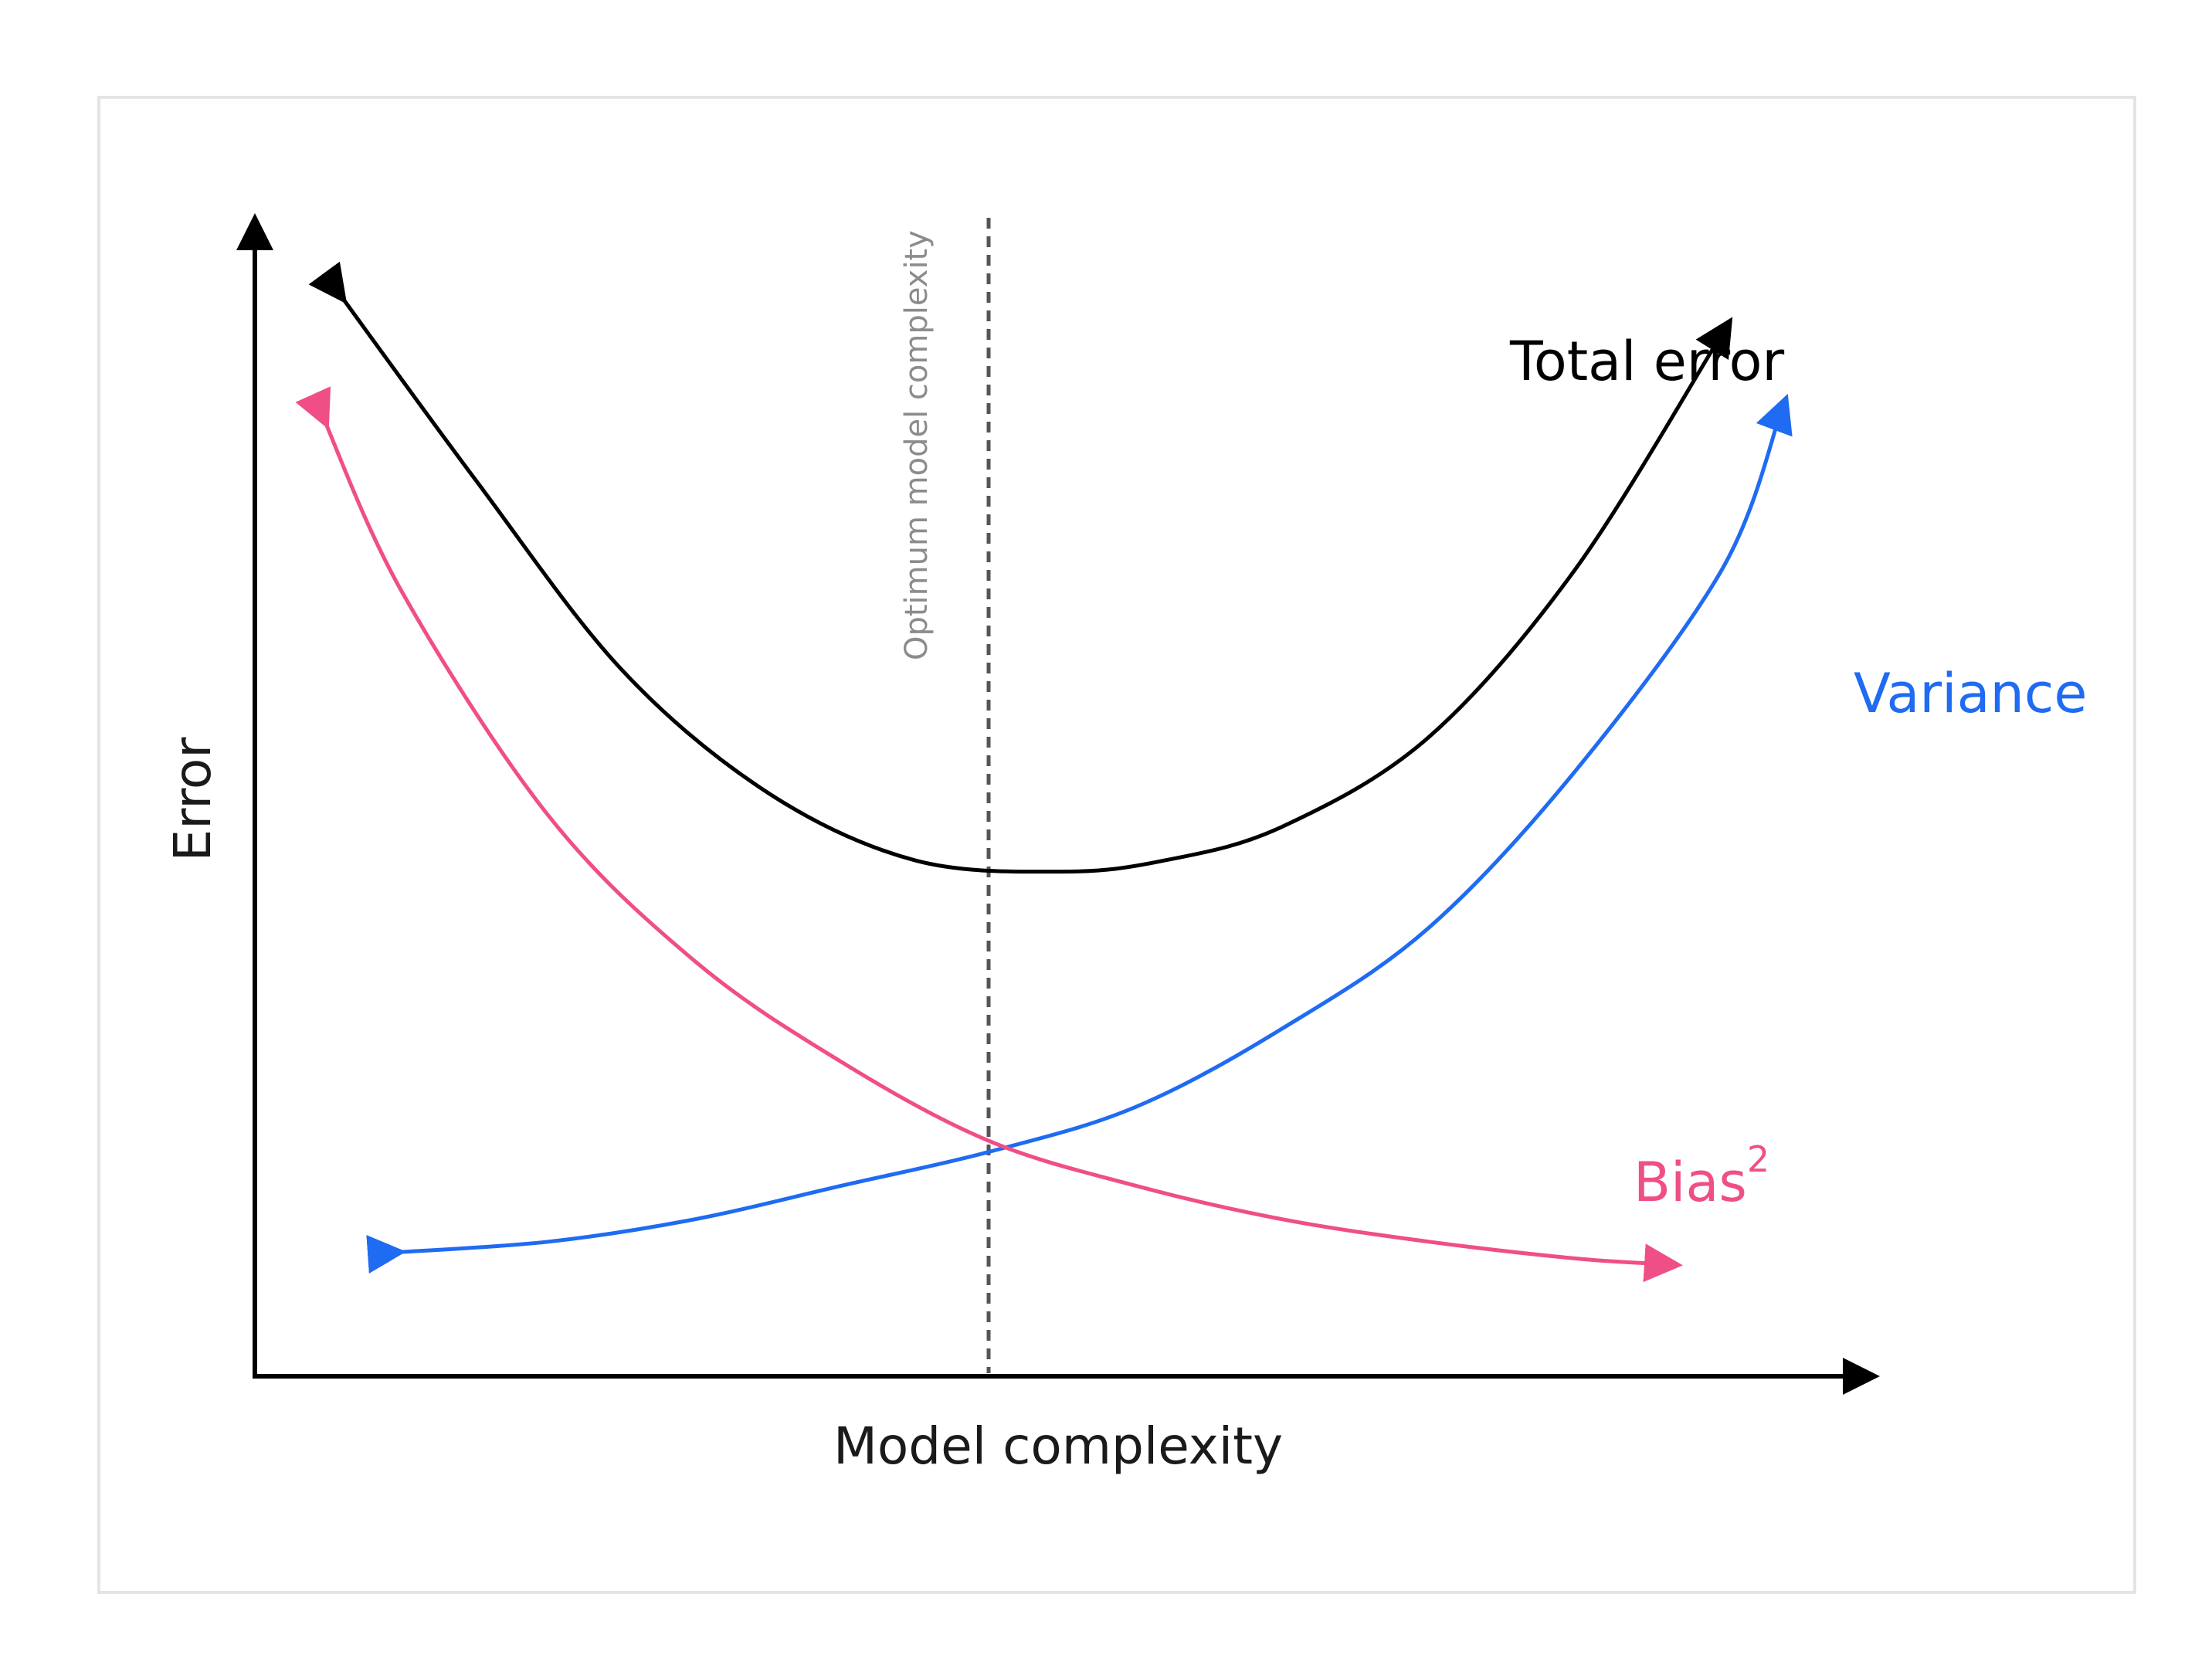 The width and height of the screenshot is (2212, 1662). What do you see at coordinates (1058, 1446) in the screenshot?
I see `x-axis-label: Model complexity` at bounding box center [1058, 1446].